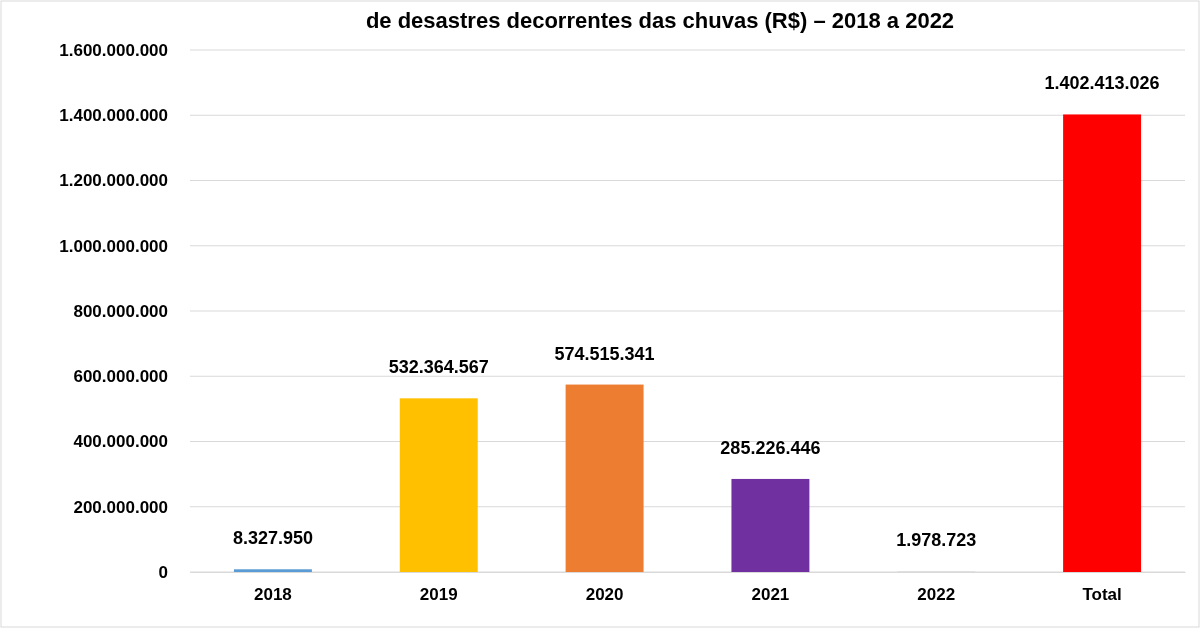 The height and width of the screenshot is (628, 1200). I want to click on data-label: 285.226.446, so click(770, 447).